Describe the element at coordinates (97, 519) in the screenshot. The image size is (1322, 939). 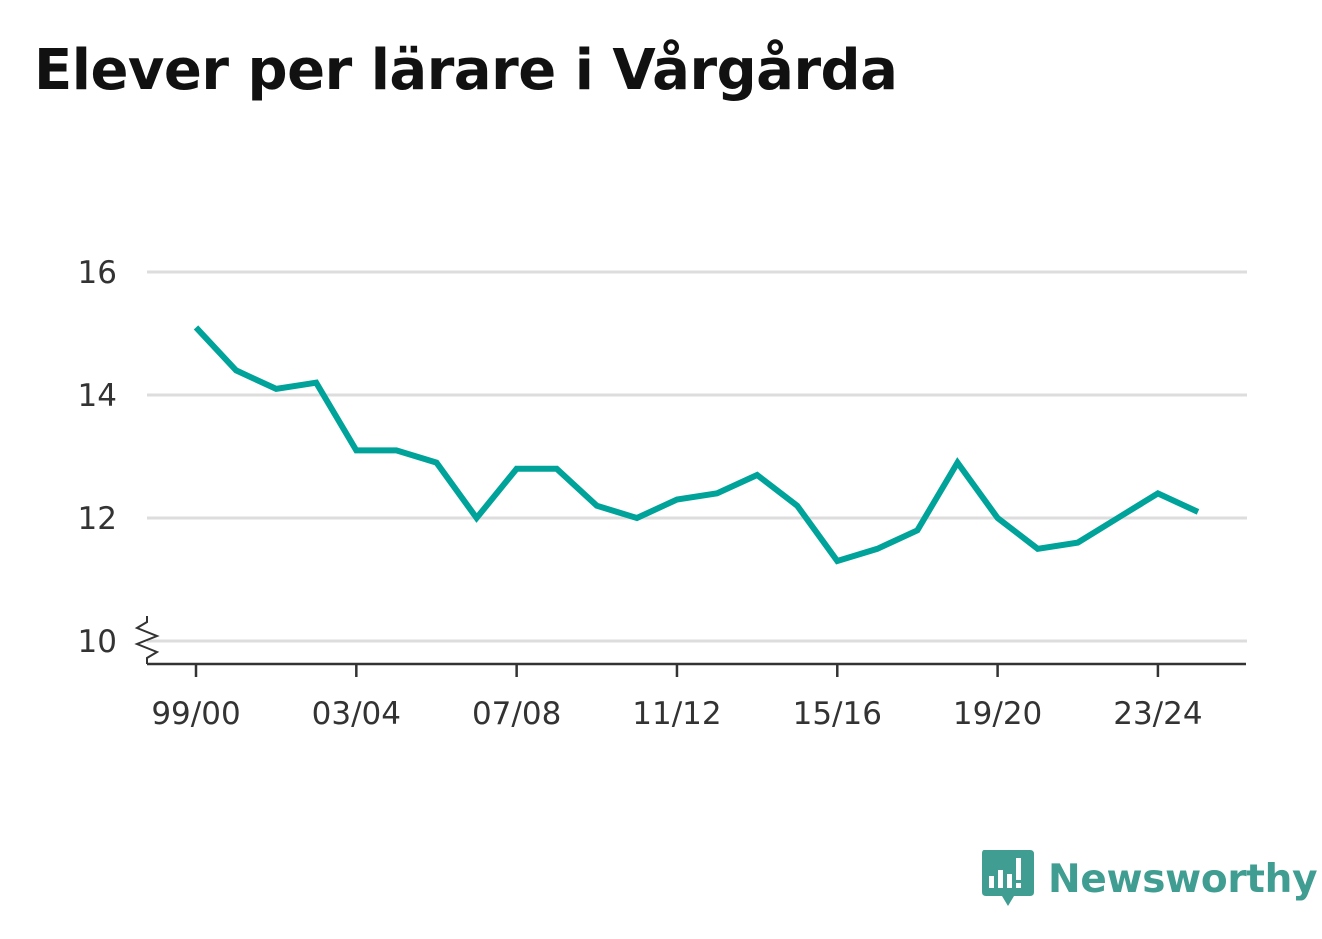
I see `y-tick-label-12: 12` at that location.